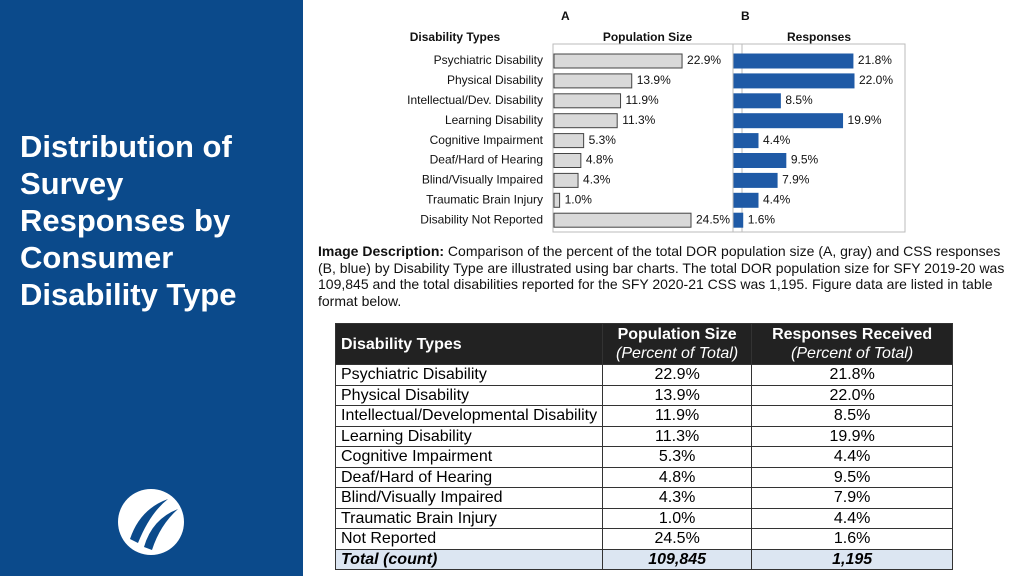 Image resolution: width=1024 pixels, height=576 pixels. I want to click on category-axis-title: Disability Types, so click(455, 37).